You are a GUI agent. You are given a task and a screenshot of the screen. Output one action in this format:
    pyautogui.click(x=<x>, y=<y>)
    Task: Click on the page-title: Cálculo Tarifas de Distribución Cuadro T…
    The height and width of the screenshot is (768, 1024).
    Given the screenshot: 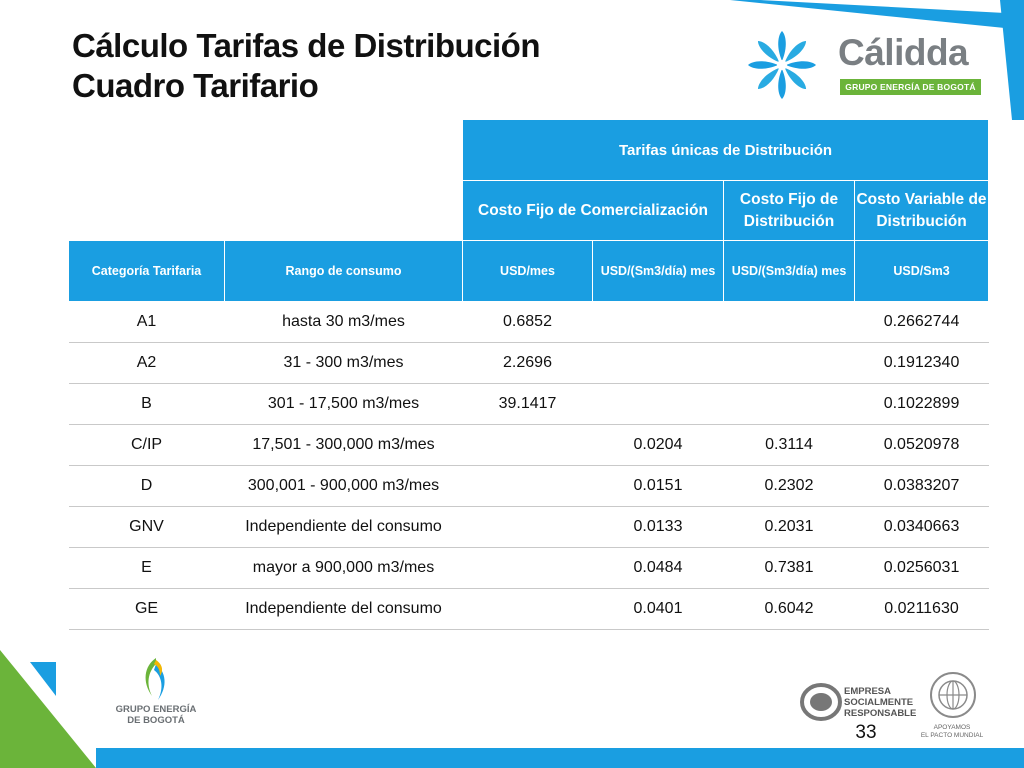 What is the action you would take?
    pyautogui.click(x=306, y=66)
    